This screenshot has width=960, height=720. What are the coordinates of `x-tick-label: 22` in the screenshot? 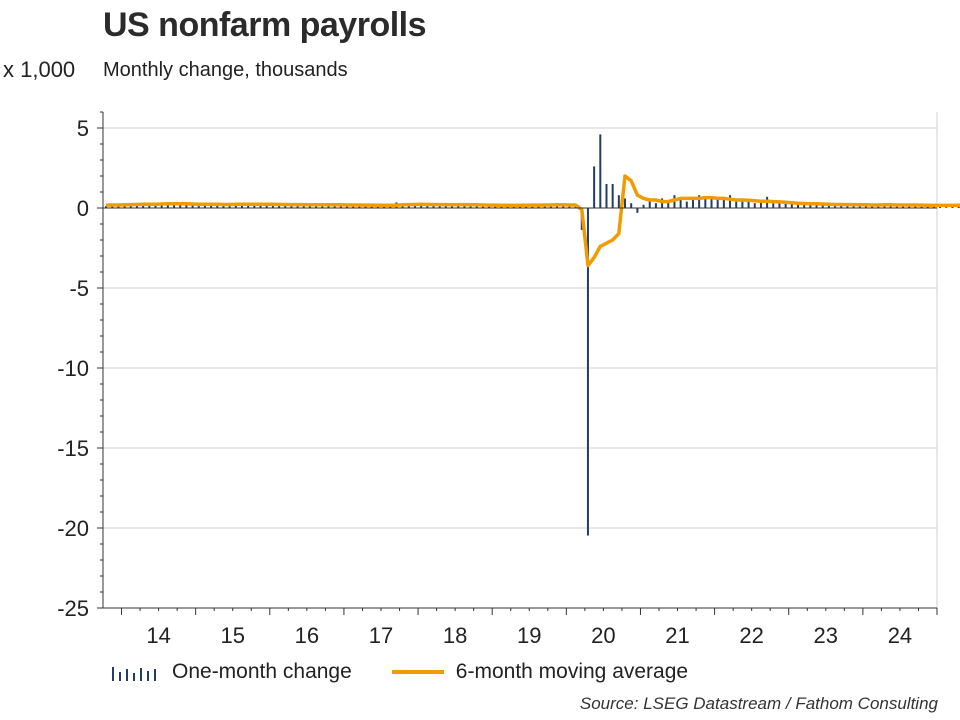 It's located at (751, 635).